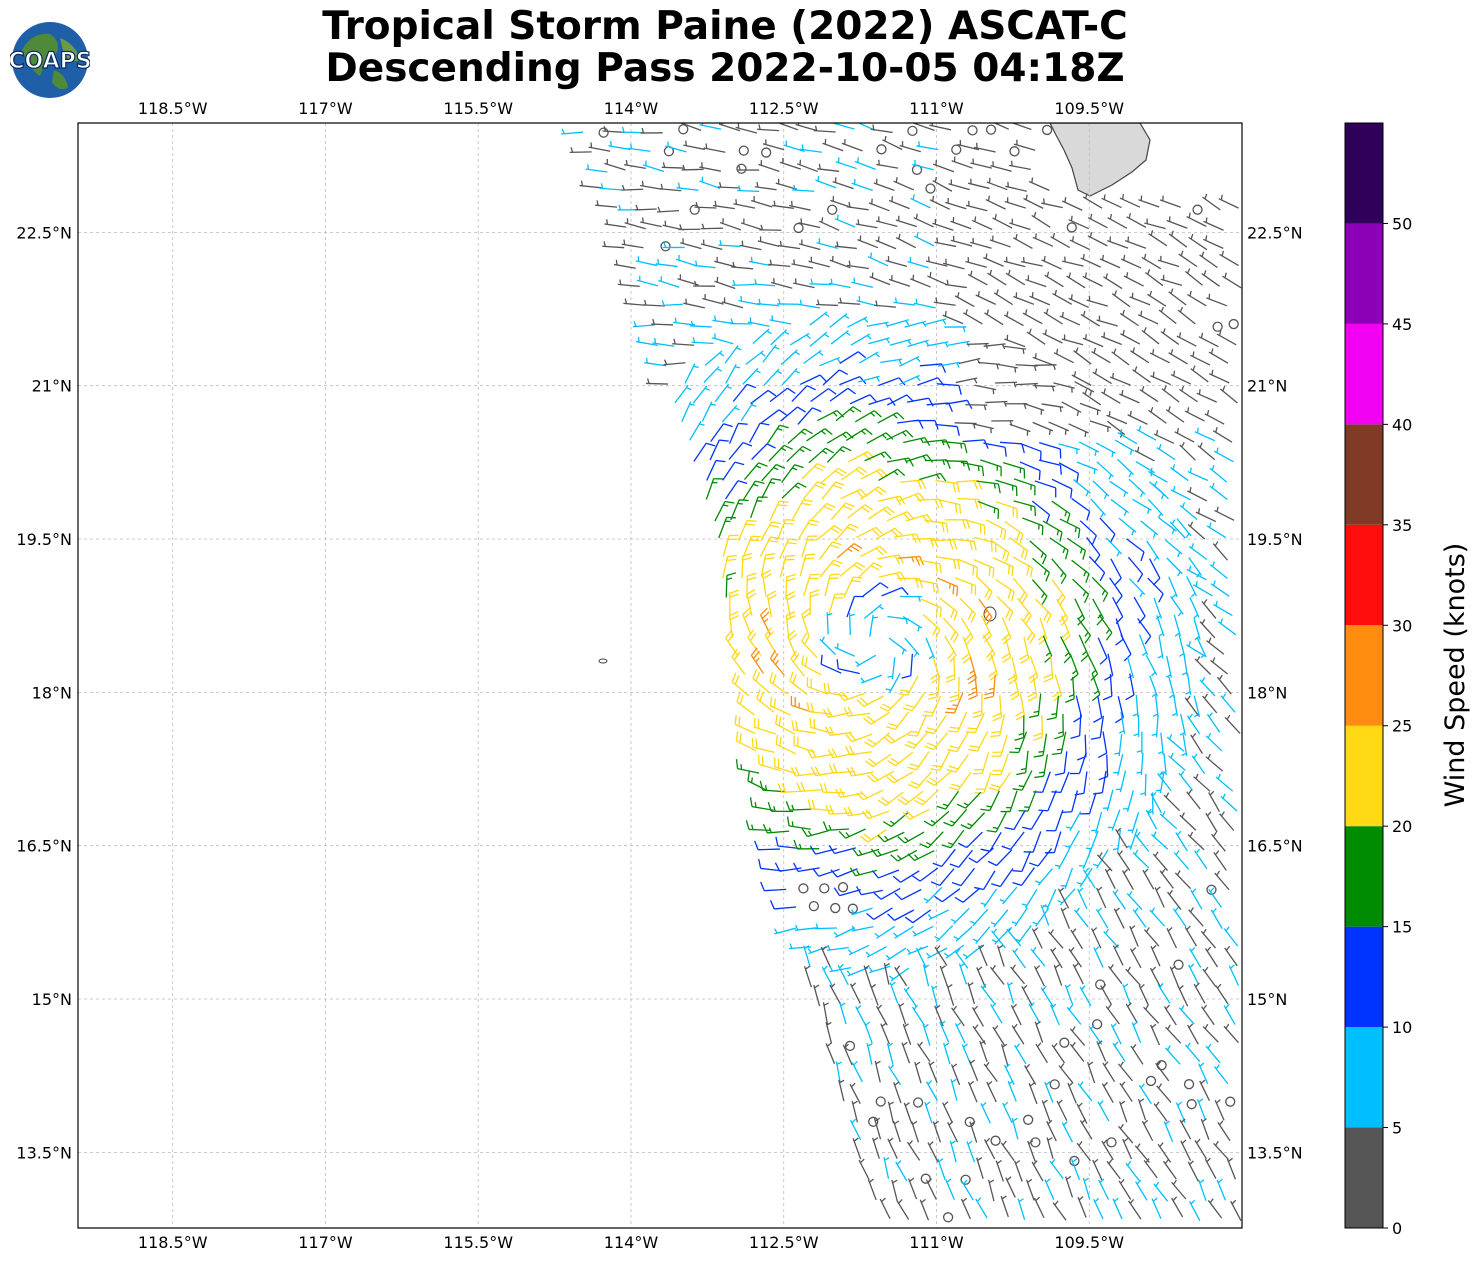  I want to click on colorbar-segment, so click(1364, 776).